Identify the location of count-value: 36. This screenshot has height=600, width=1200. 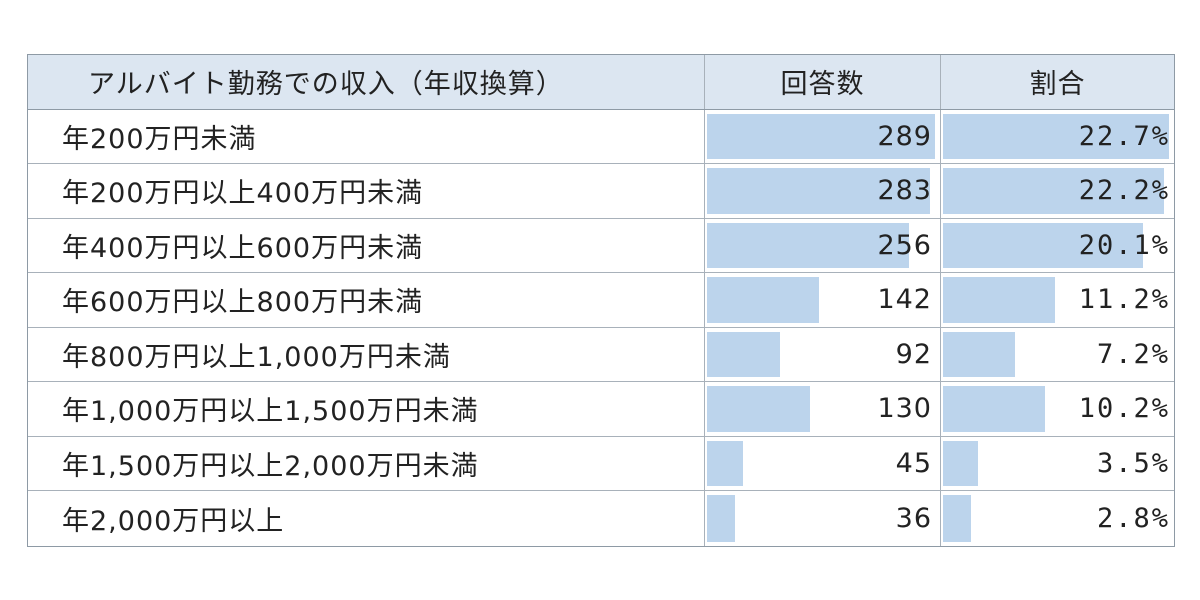
(913, 518).